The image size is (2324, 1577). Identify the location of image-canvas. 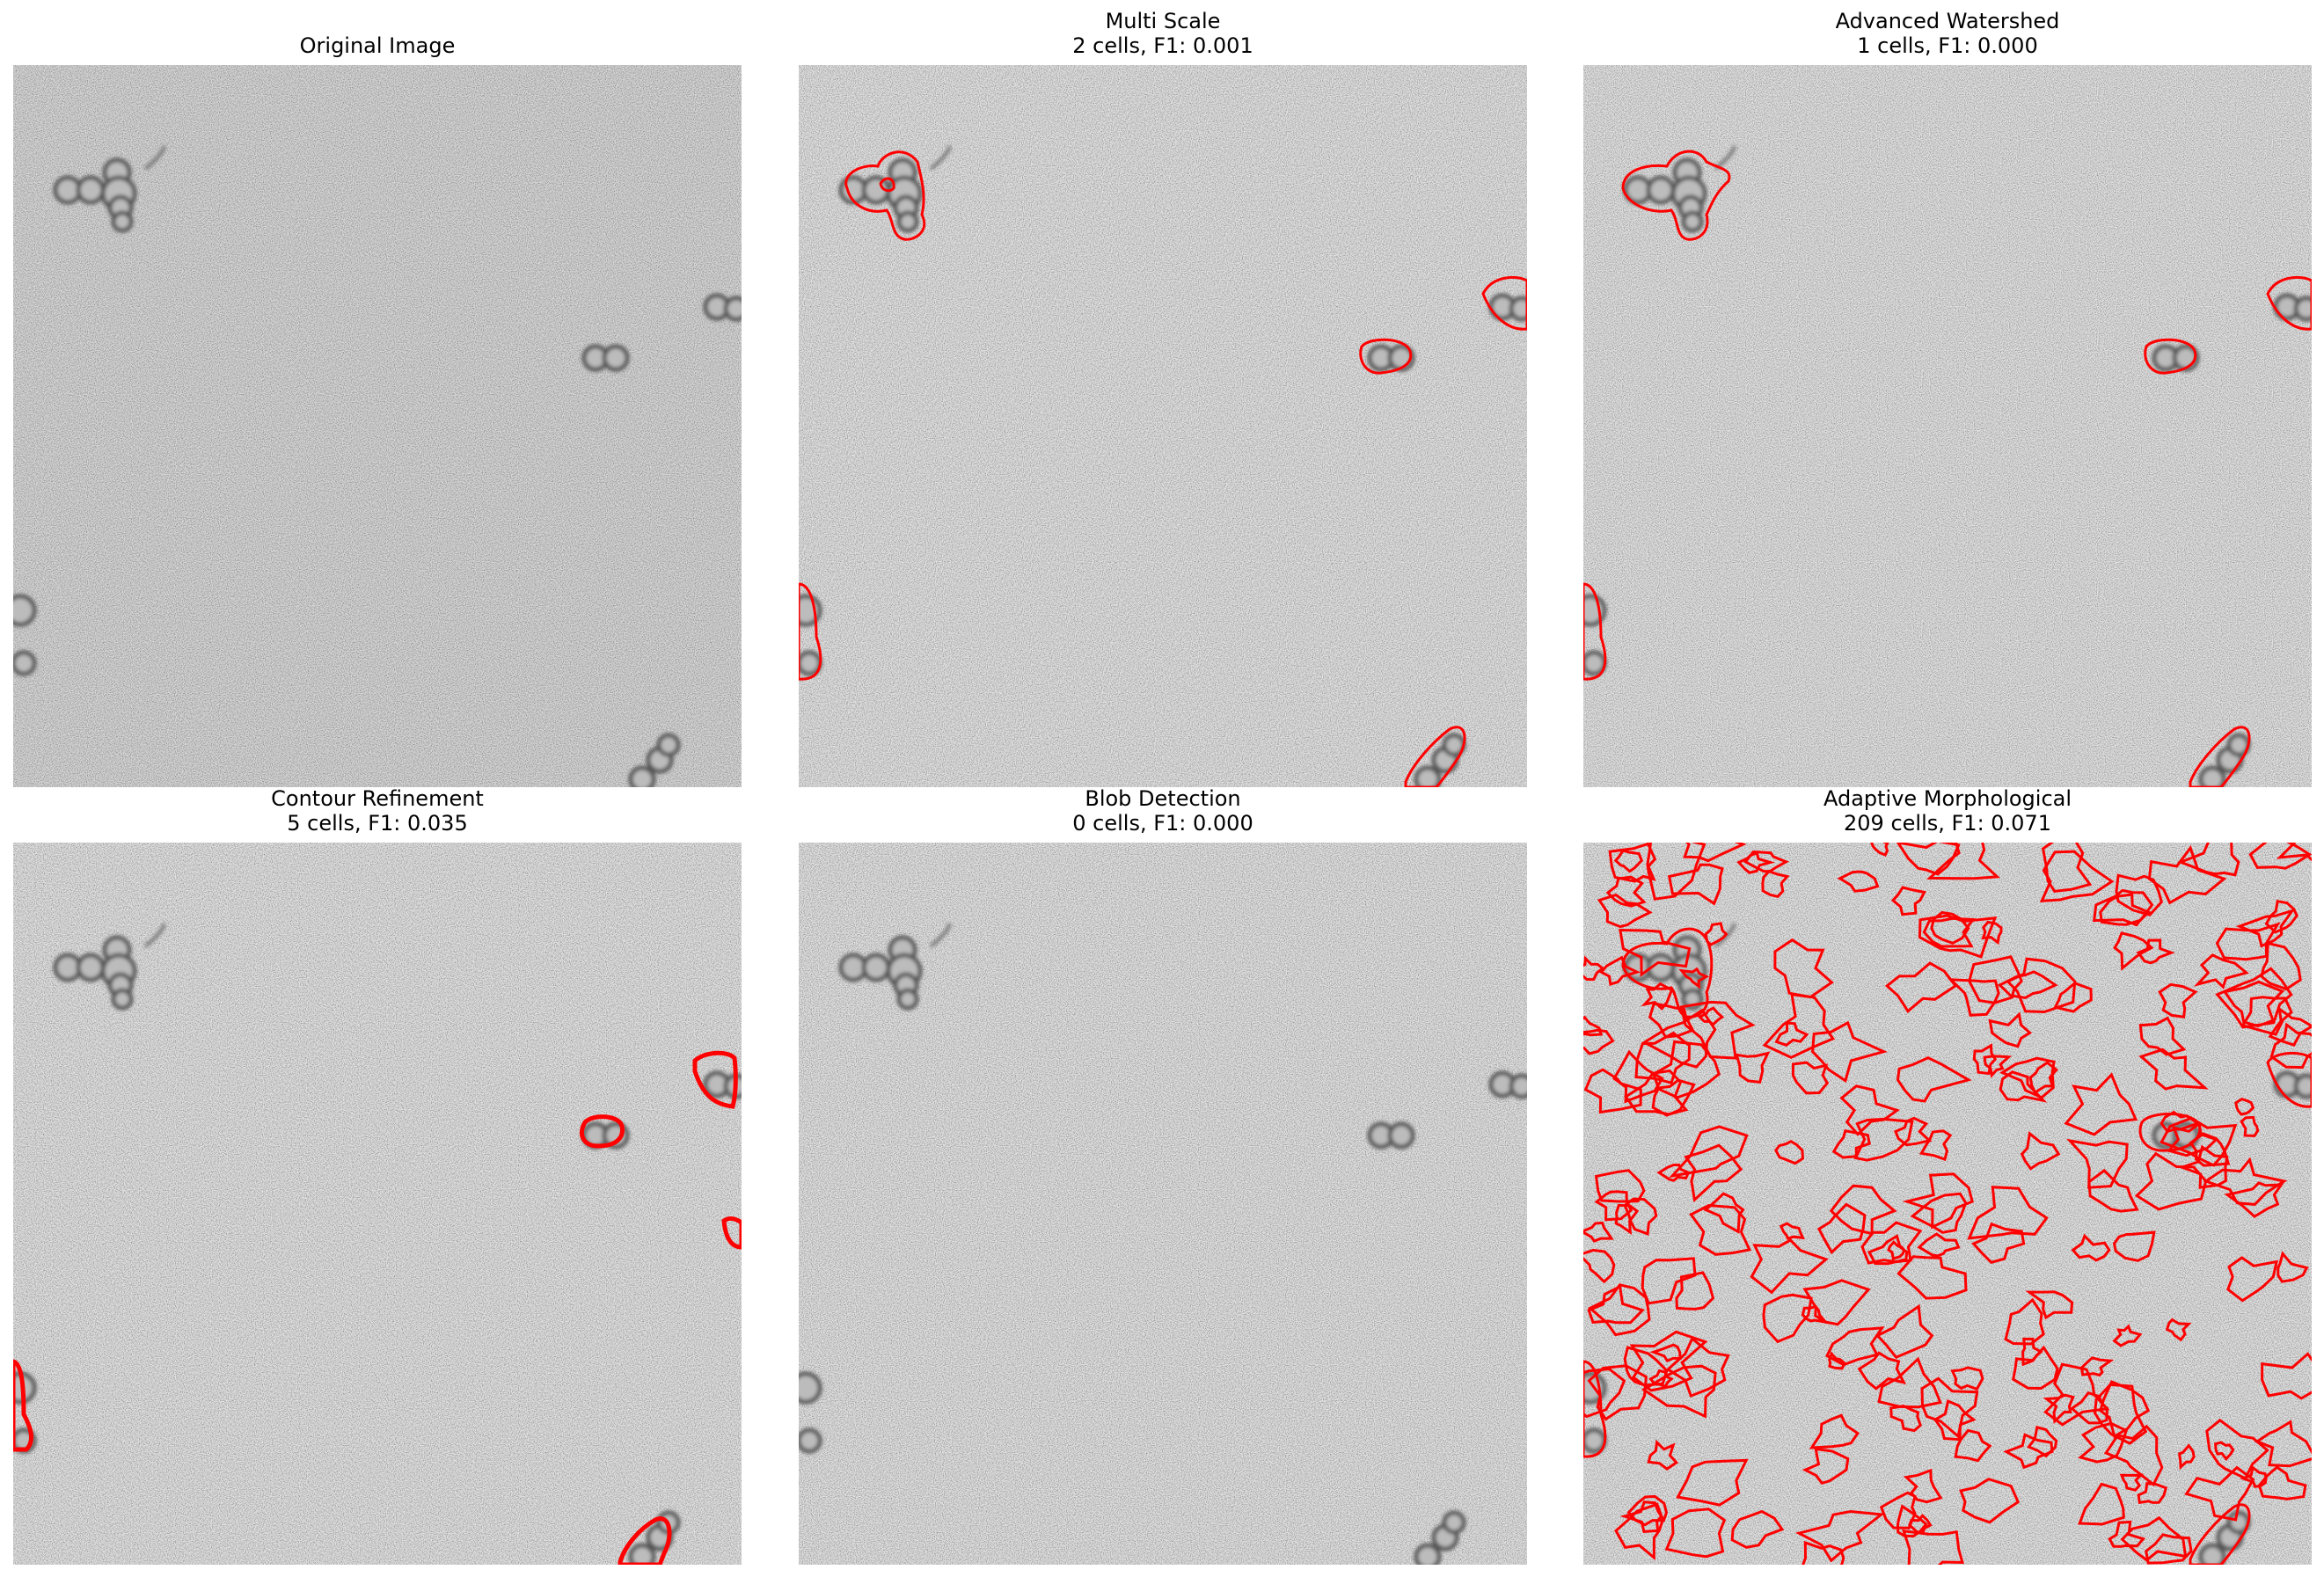
(377, 1204).